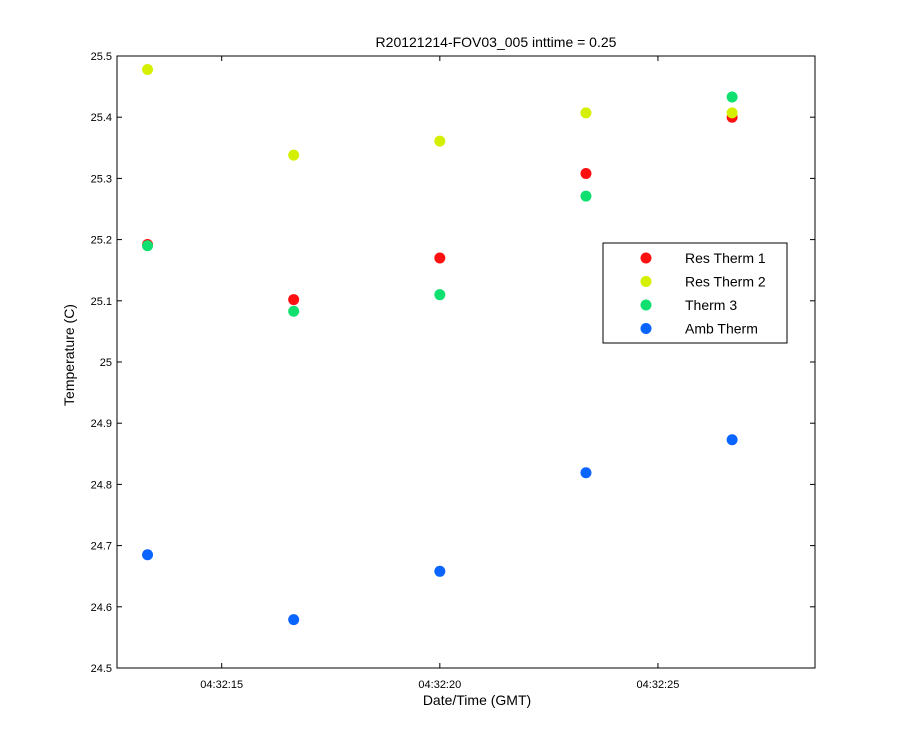 The image size is (900, 750). I want to click on legend-label-2: Therm 3, so click(711, 305).